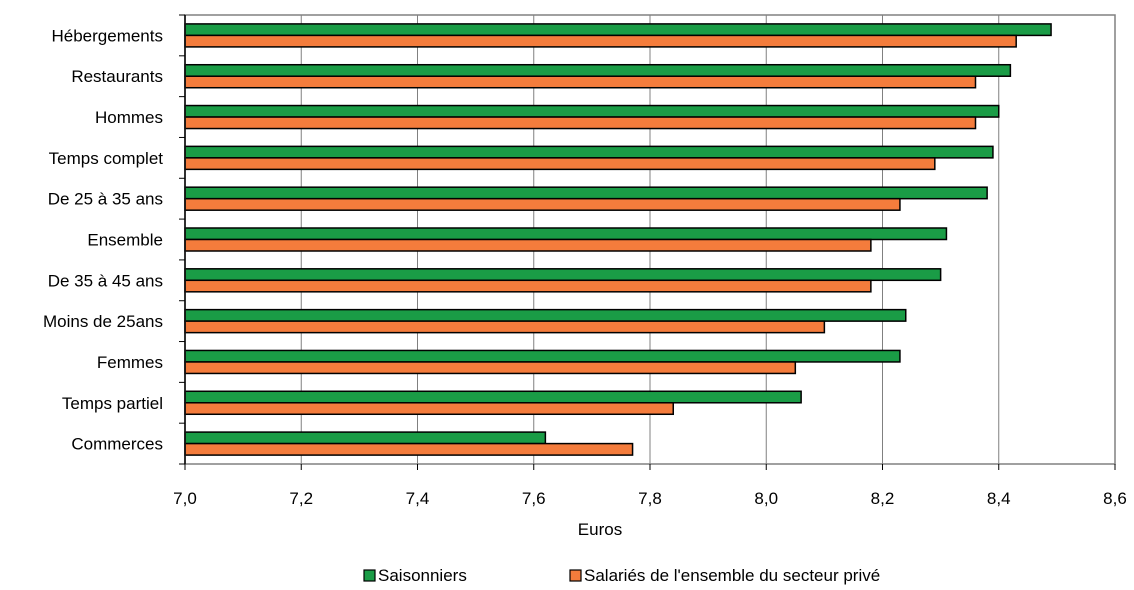 The image size is (1134, 590). I want to click on category-label: Ensemble, so click(125, 240).